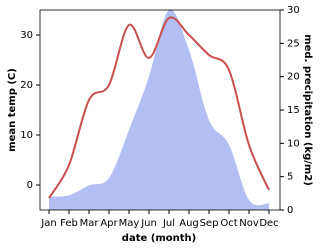 The image size is (320, 248). I want to click on y2-tick-label: 0, so click(290, 210).